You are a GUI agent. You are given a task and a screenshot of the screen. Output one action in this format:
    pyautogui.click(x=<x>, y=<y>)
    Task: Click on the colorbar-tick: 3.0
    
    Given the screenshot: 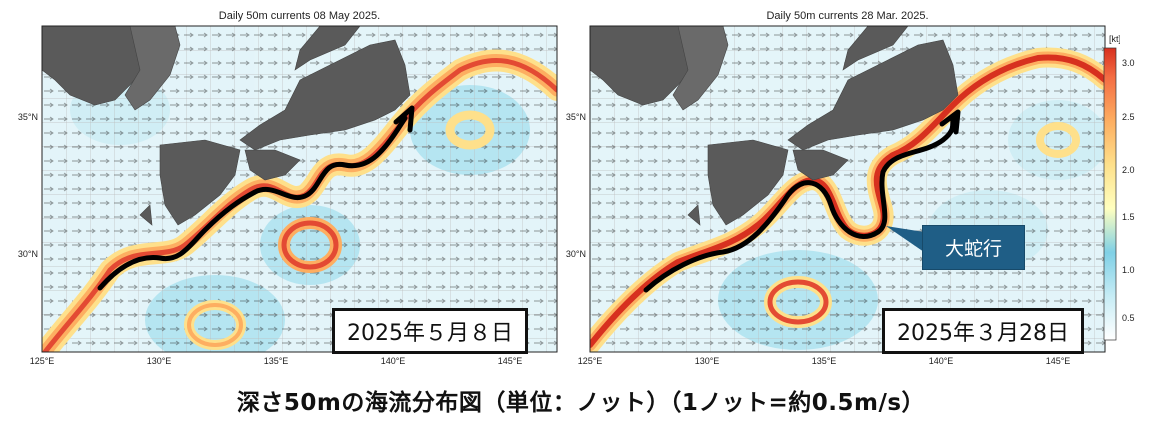 What is the action you would take?
    pyautogui.click(x=1128, y=63)
    